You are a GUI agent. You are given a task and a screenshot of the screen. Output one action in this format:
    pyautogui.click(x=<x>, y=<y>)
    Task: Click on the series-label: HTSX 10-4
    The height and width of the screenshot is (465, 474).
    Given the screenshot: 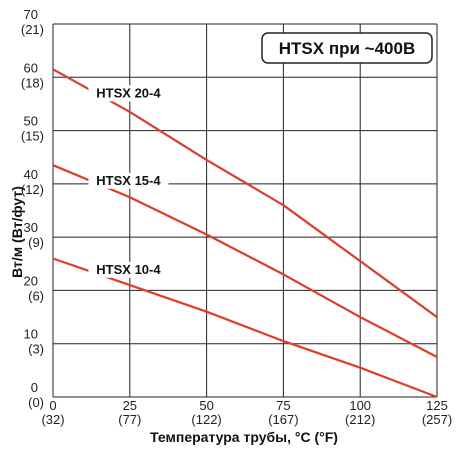 What is the action you would take?
    pyautogui.click(x=128, y=269)
    